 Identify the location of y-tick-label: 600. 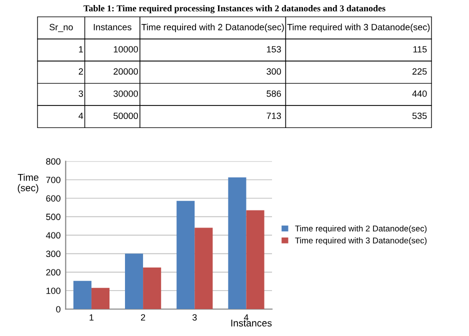
(53, 198).